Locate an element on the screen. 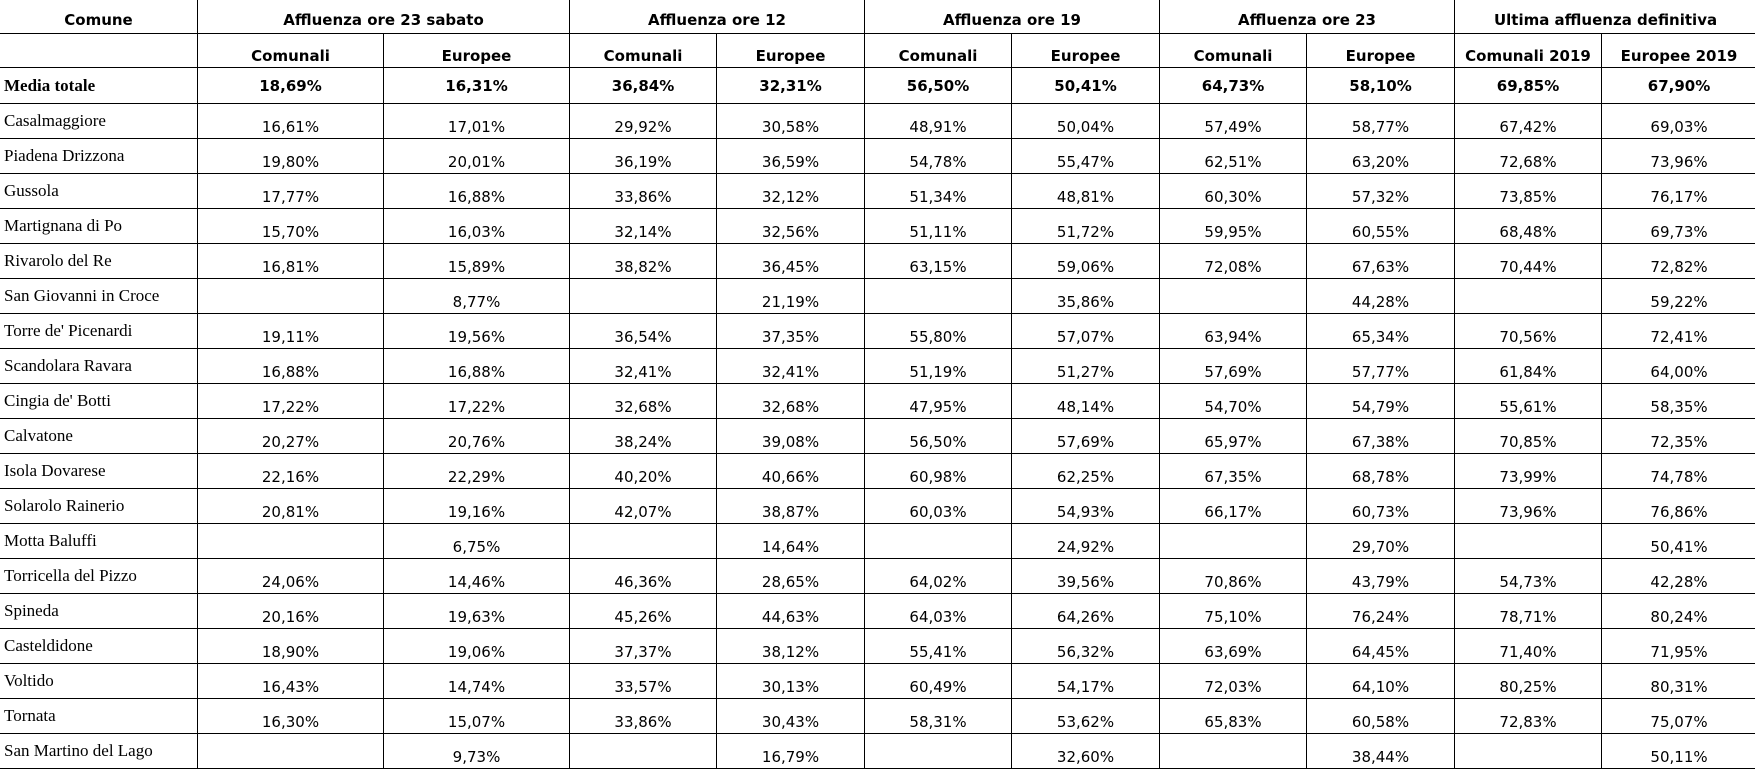 This screenshot has width=1755, height=782. average-value: 50,41% is located at coordinates (1086, 85).